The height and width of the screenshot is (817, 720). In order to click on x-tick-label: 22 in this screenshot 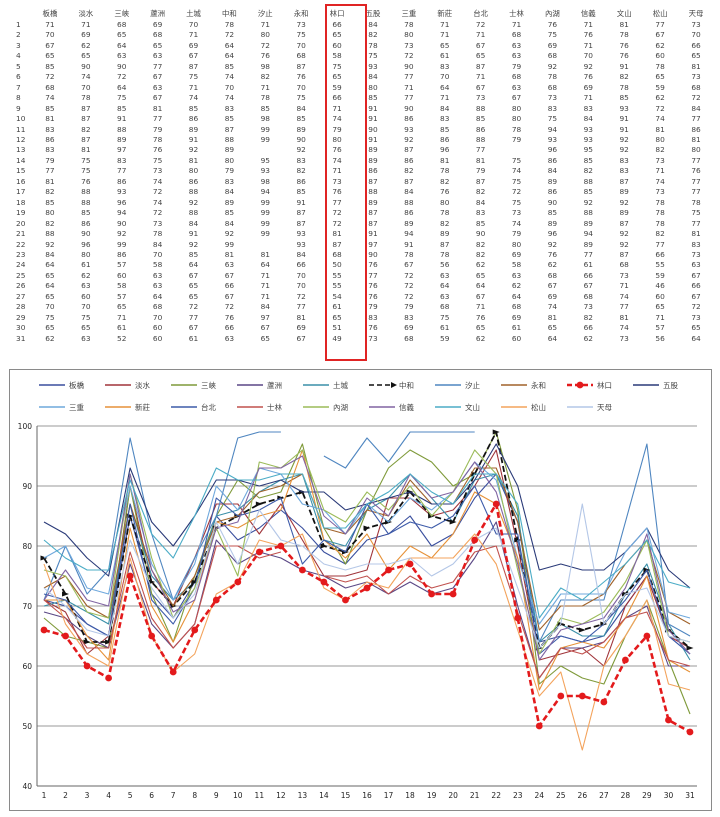, I will do `click(496, 795)`.